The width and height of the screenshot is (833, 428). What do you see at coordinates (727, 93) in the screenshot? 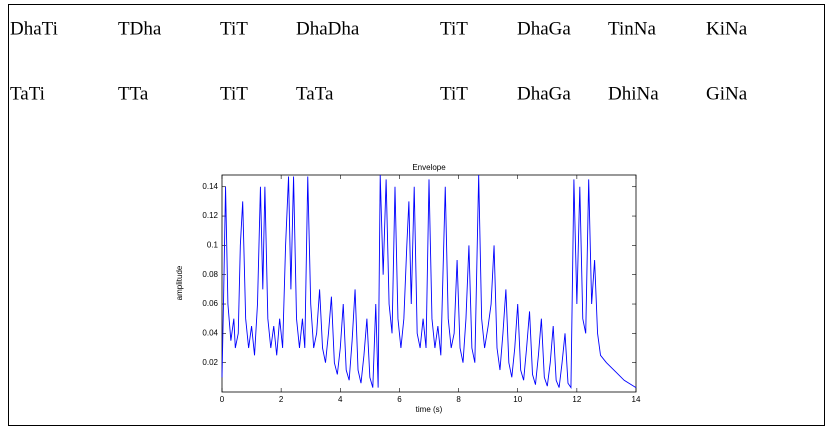
I see `bol: GiNa` at bounding box center [727, 93].